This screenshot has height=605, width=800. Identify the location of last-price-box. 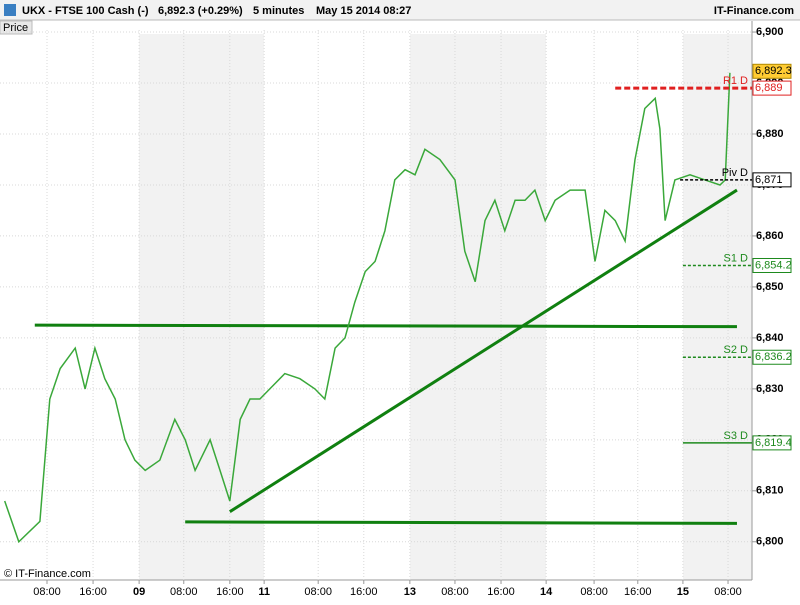
(772, 71).